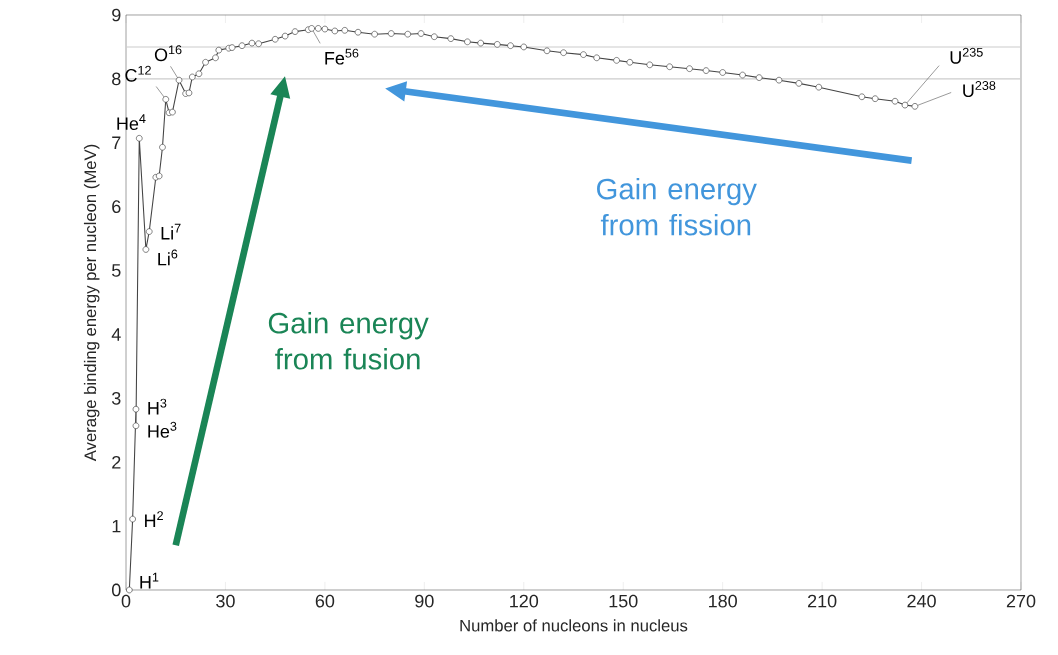 The image size is (1058, 655). I want to click on y-tick-label: 4, so click(116, 334).